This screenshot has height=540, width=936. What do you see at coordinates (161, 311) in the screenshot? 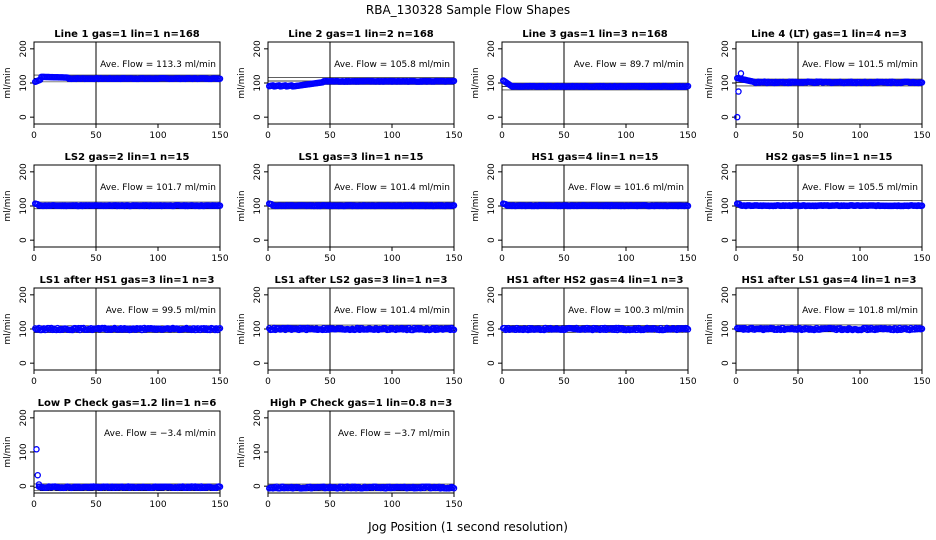
I see `average-flow-annotation: Ave. Flow = 99.5 ml/min` at bounding box center [161, 311].